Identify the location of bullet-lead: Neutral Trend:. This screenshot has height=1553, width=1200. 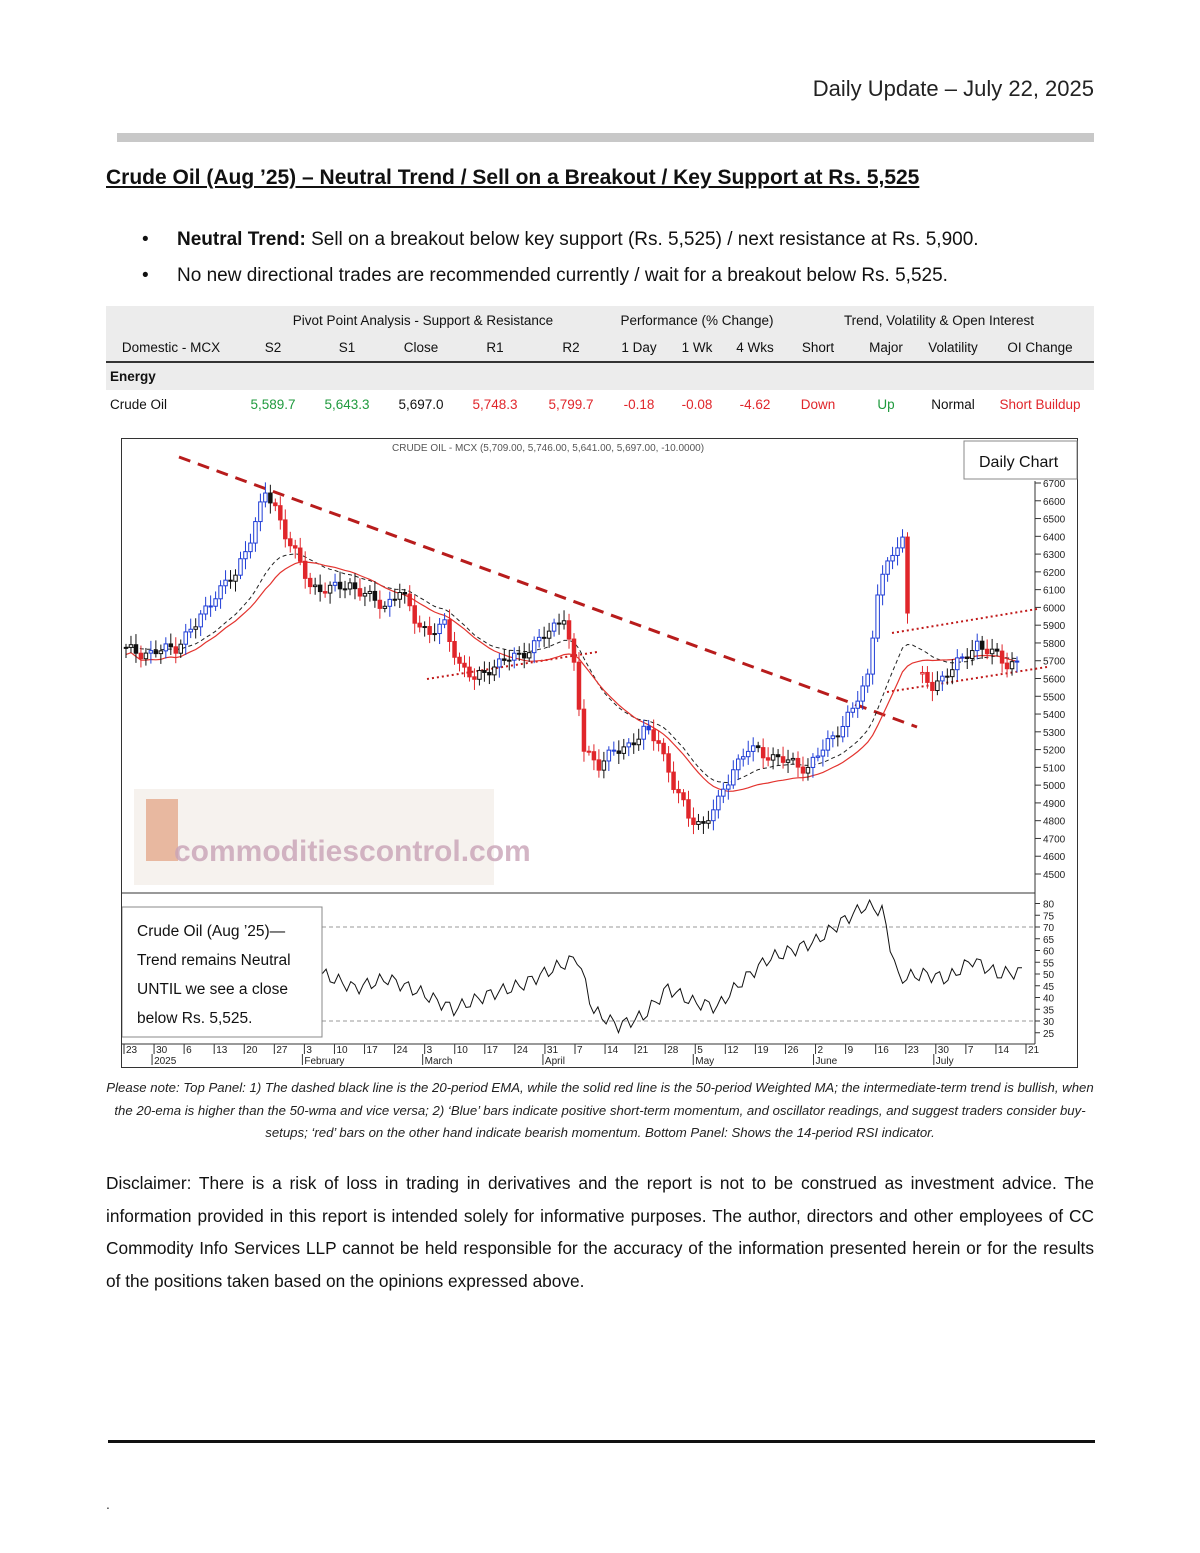
(241, 239).